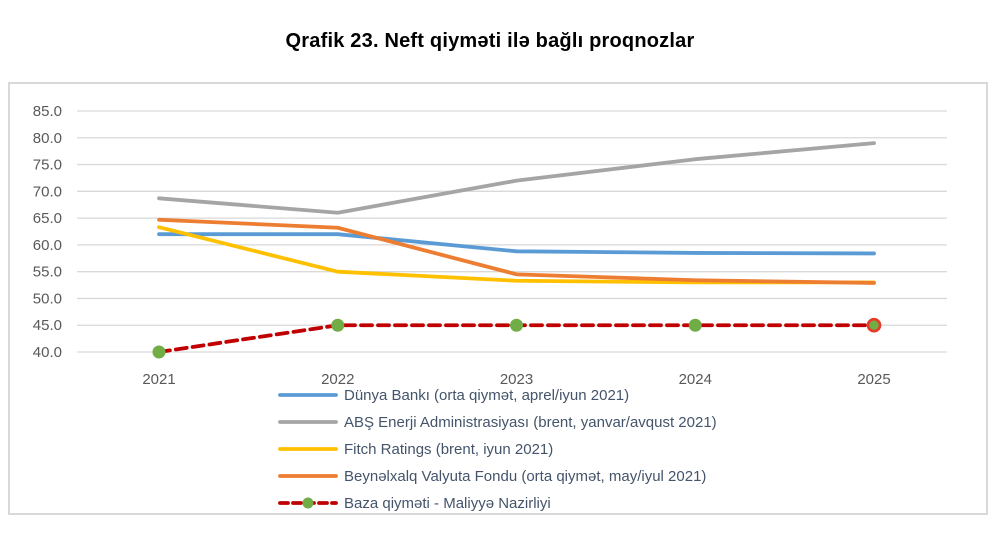  Describe the element at coordinates (695, 379) in the screenshot. I see `x-tick-label: 2024` at that location.